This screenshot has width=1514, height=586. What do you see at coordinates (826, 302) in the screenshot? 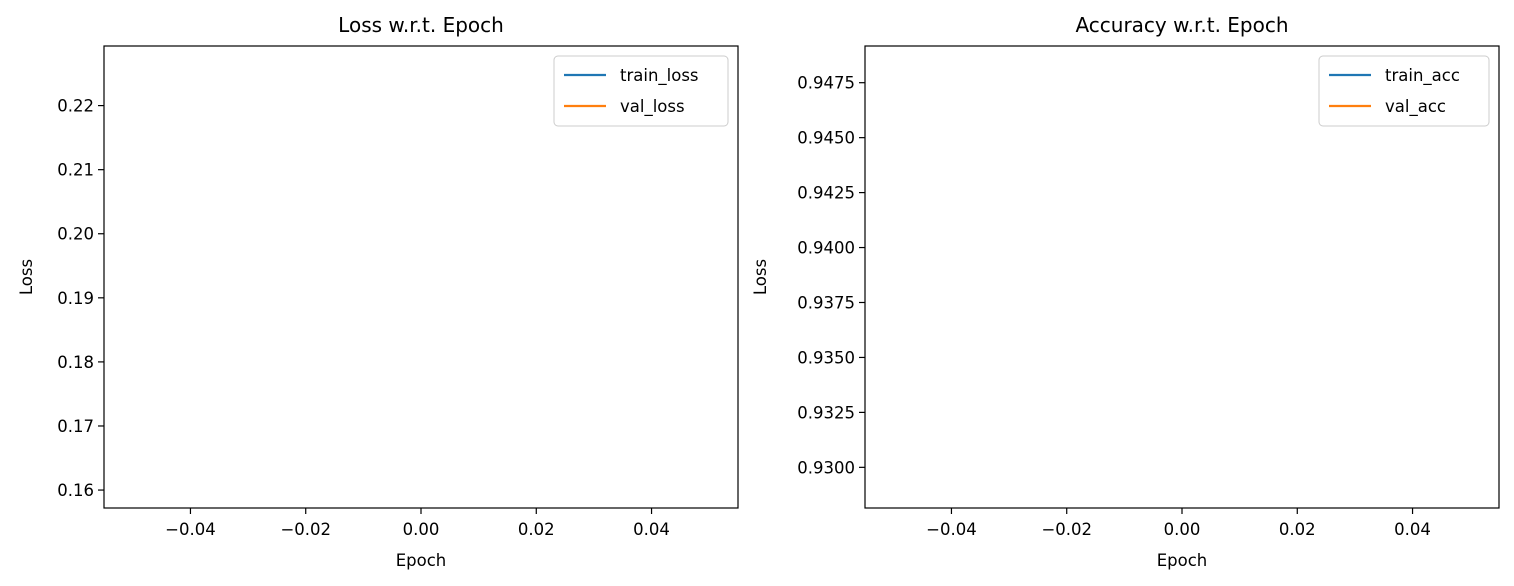
I see `accuracy-y-tick-label: 0.9375` at bounding box center [826, 302].